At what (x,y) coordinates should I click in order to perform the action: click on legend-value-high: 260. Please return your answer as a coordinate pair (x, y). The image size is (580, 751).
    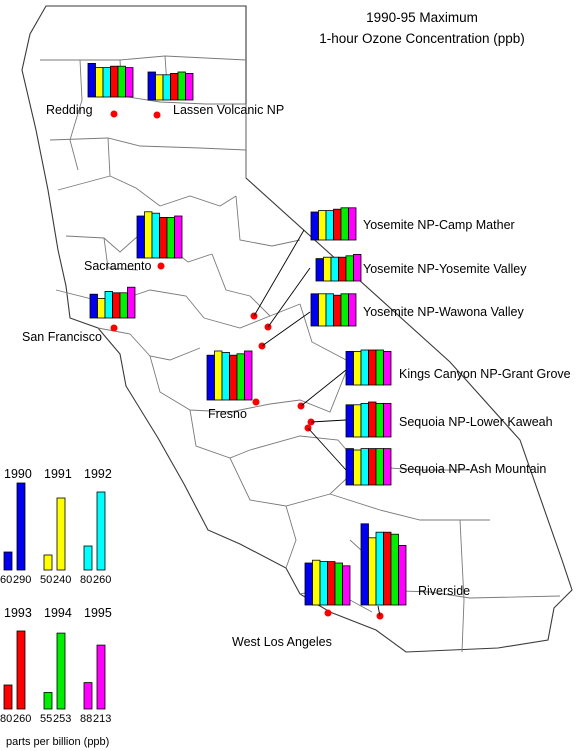
    Looking at the image, I should click on (102, 580).